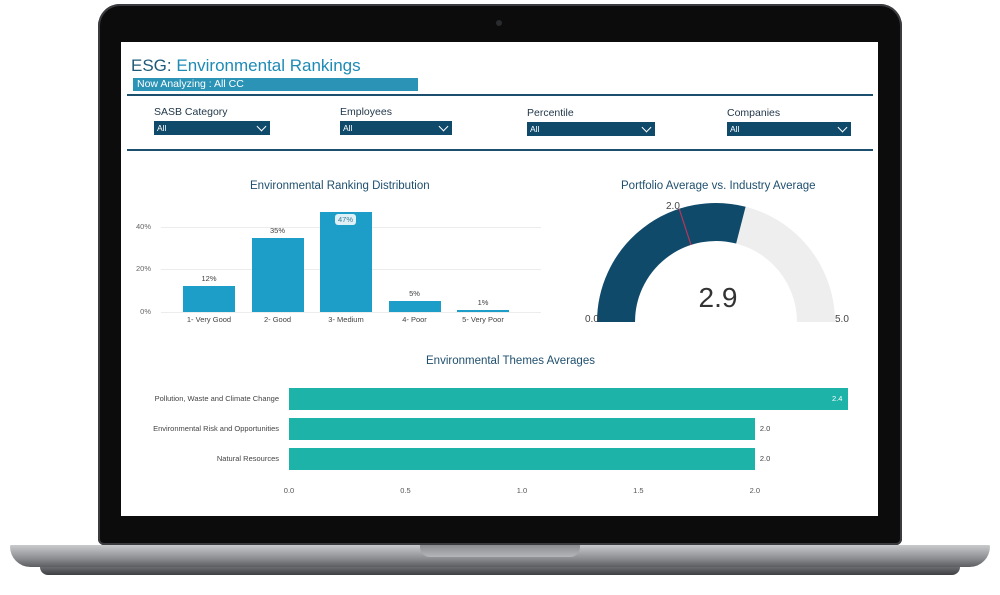  I want to click on y-tick-label: 0%, so click(145, 311).